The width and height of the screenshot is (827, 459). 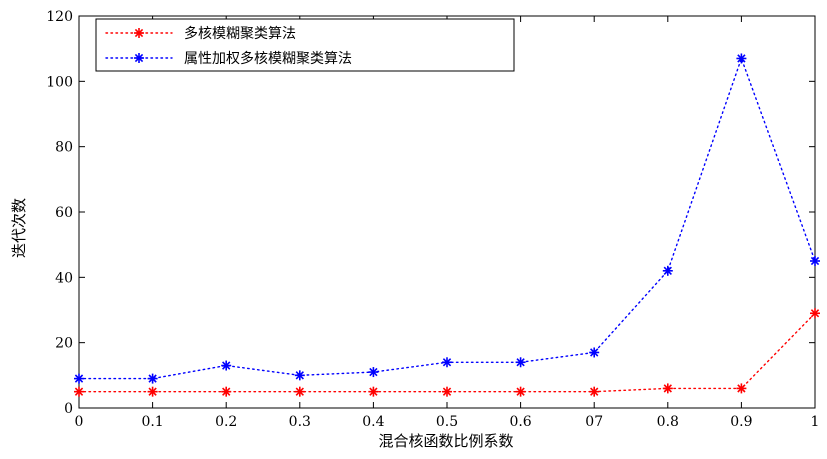 What do you see at coordinates (64, 278) in the screenshot?
I see `y-tick-label: 40` at bounding box center [64, 278].